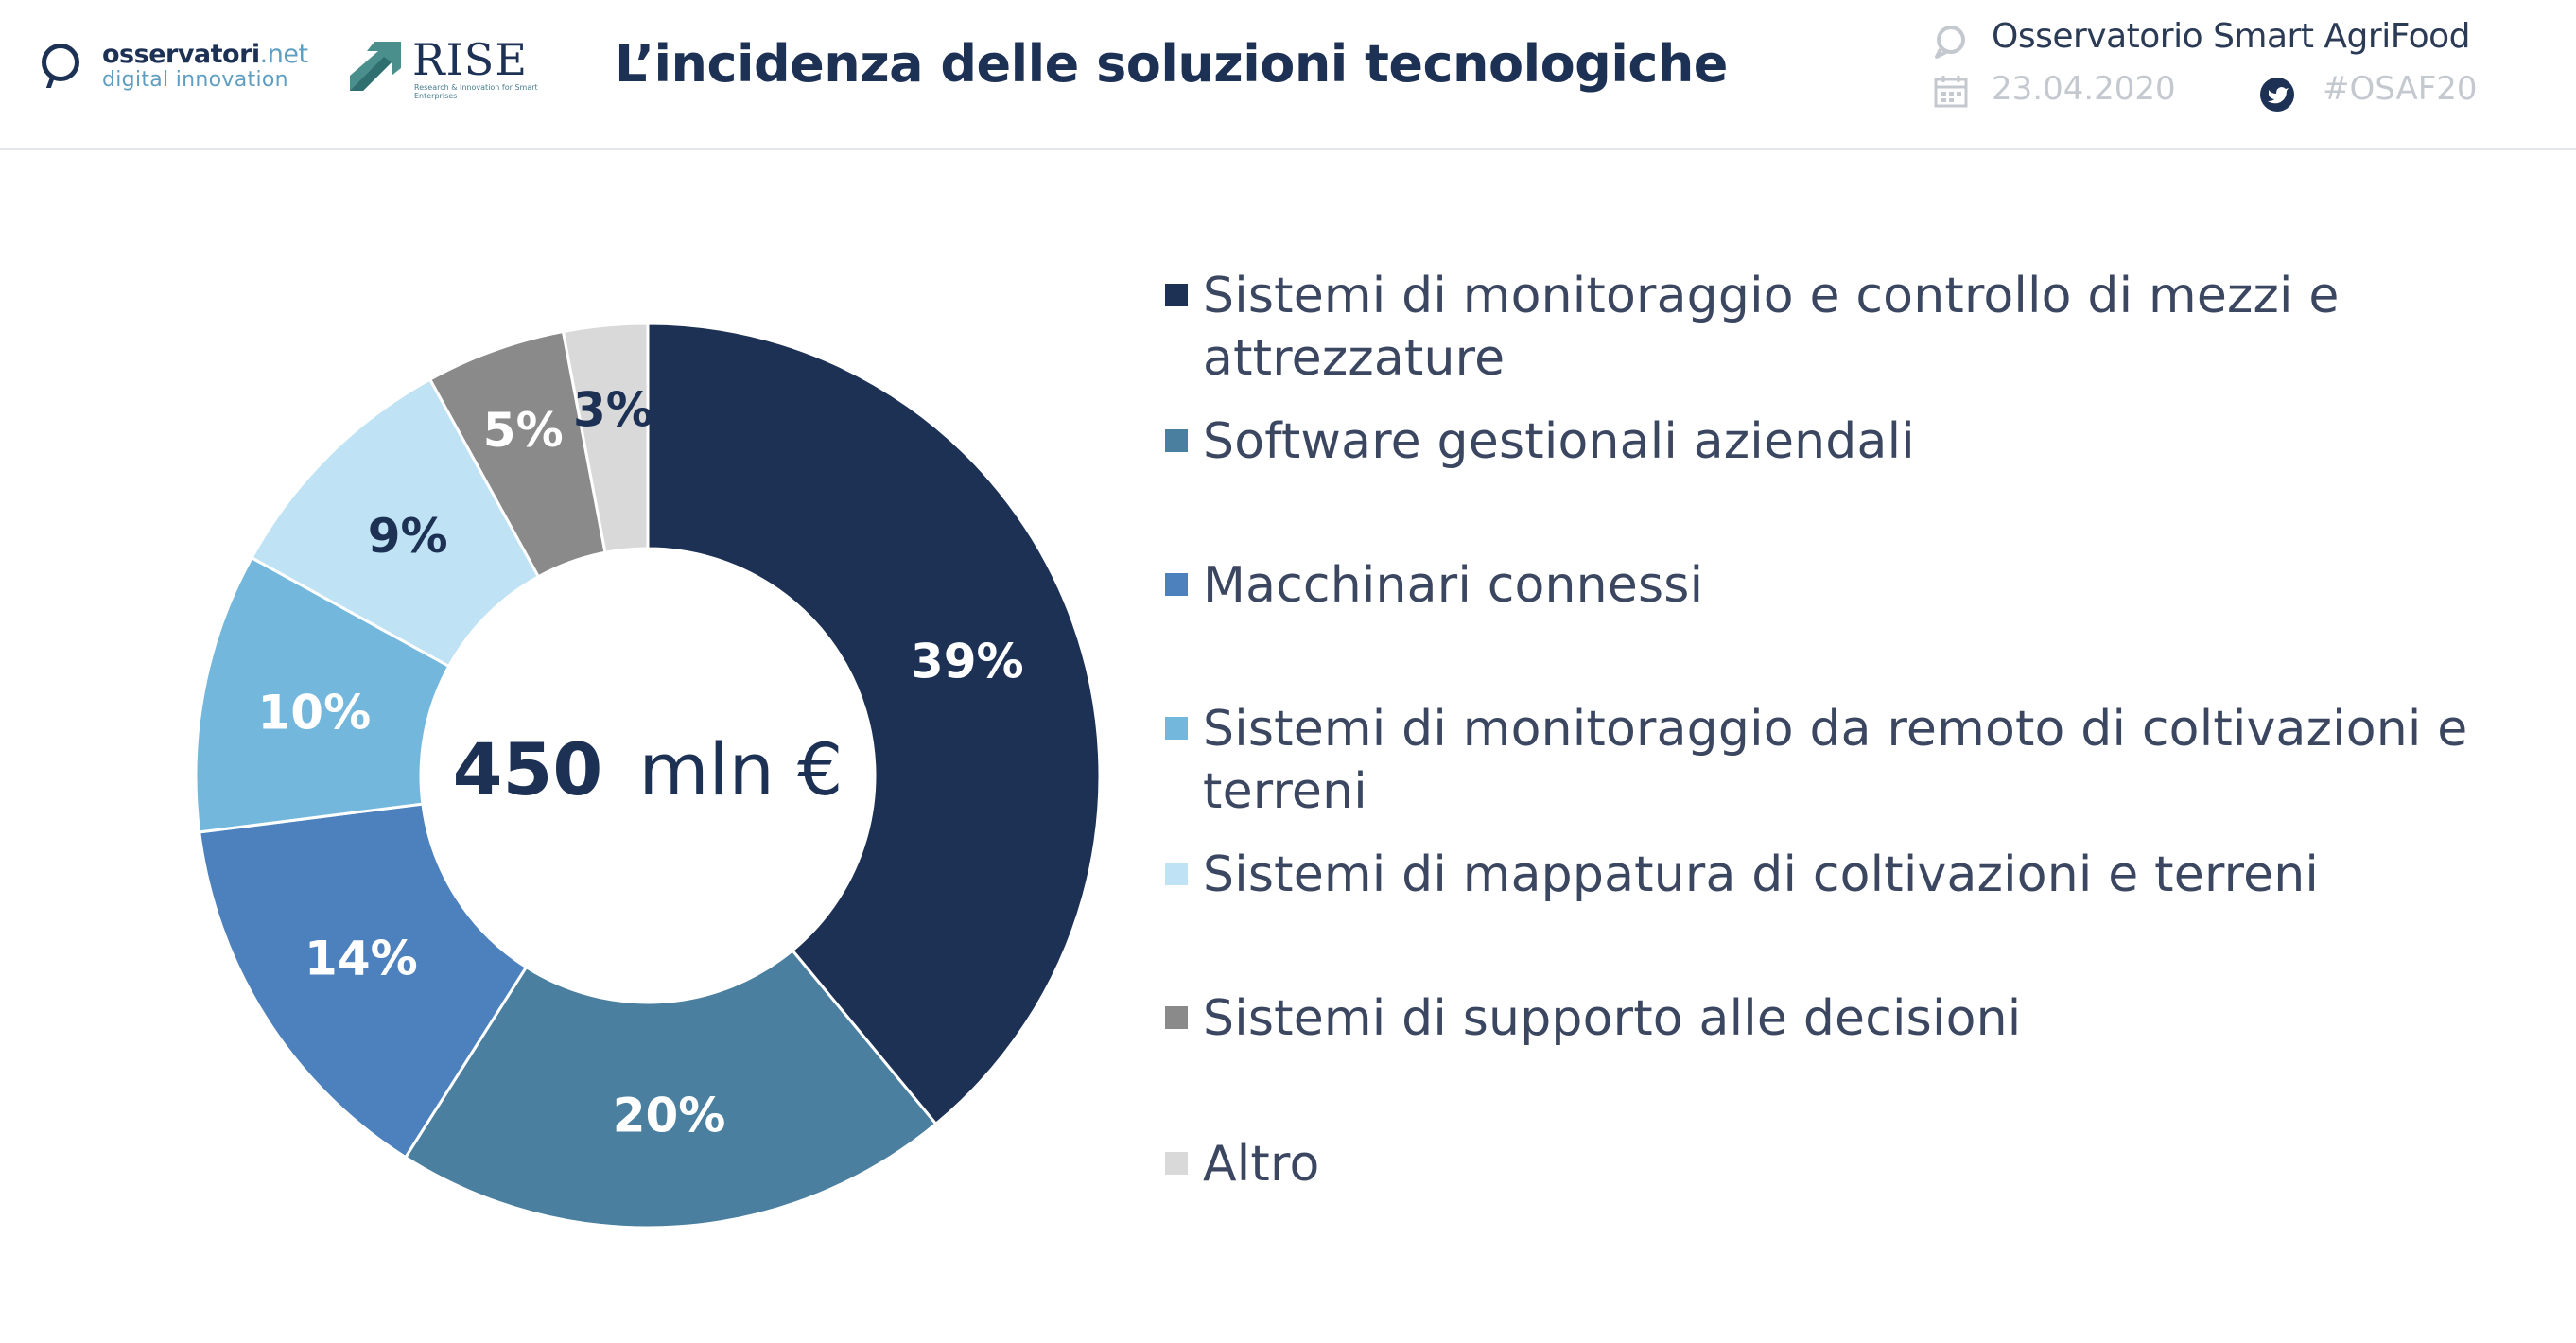 This screenshot has height=1343, width=2576. I want to click on donut-data-label-4: 10%, so click(315, 713).